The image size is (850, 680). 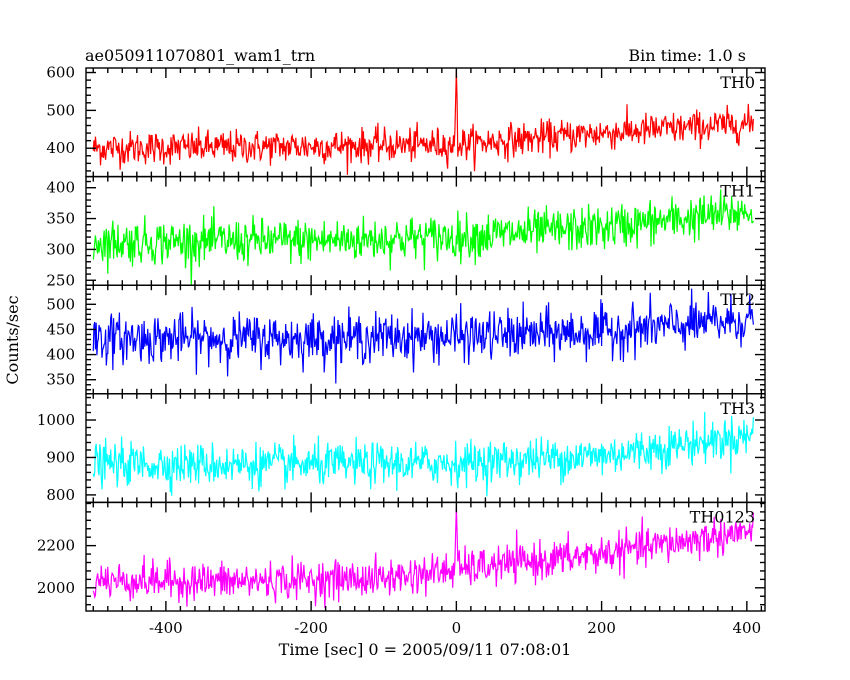 I want to click on panel-label-th2: TH2, so click(x=737, y=299).